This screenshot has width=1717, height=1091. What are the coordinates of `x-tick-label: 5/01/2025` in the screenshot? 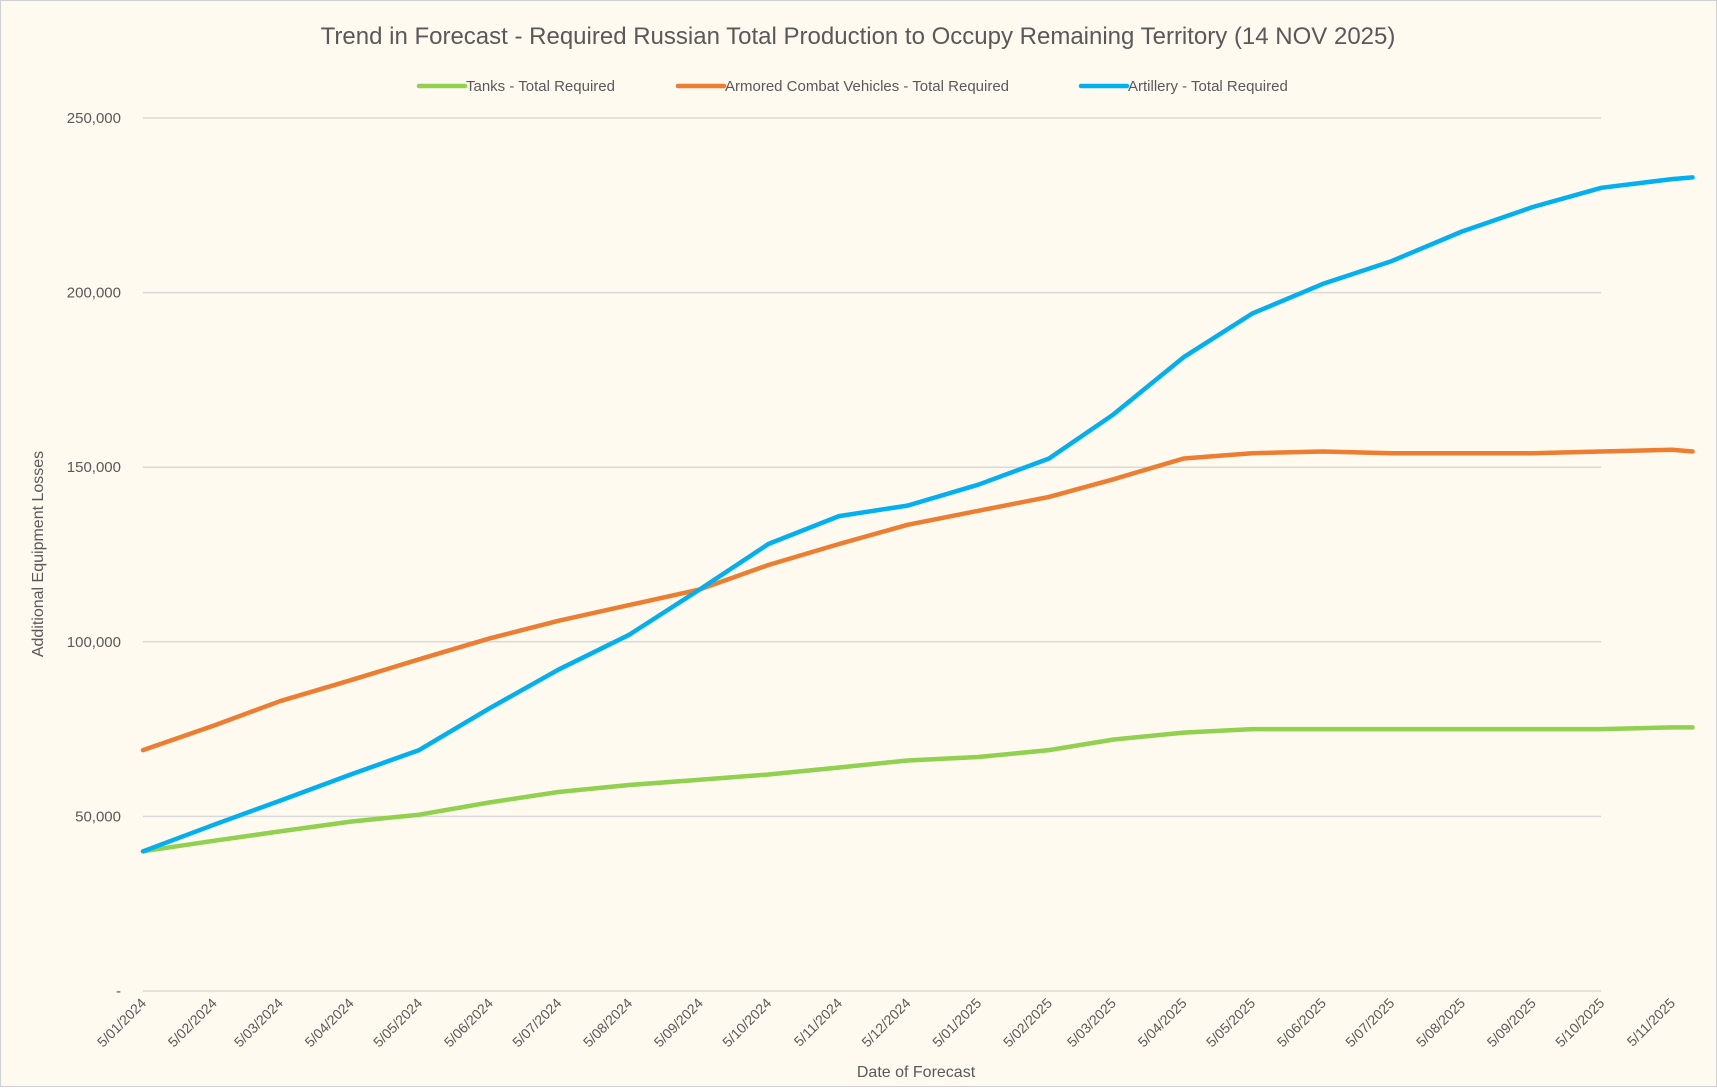 It's located at (957, 1023).